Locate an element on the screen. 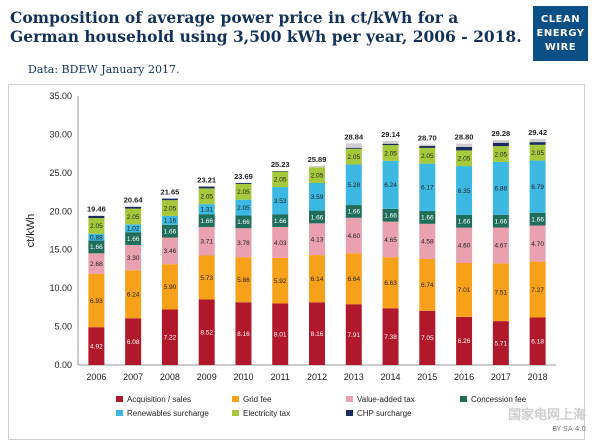  data-label: 3.78 is located at coordinates (243, 243).